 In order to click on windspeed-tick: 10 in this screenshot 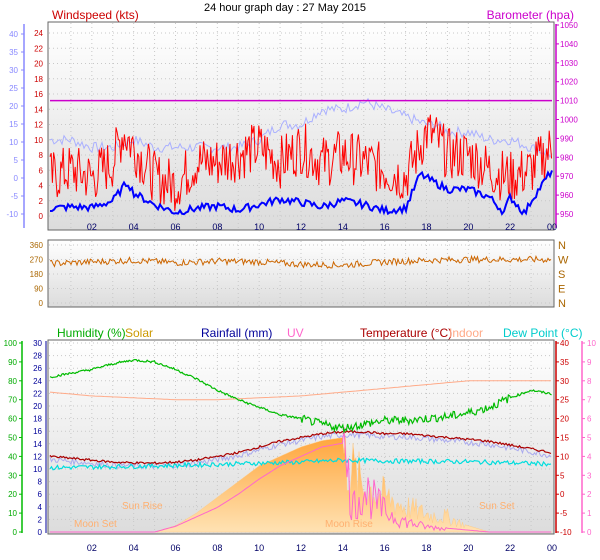, I will do `click(38, 140)`.